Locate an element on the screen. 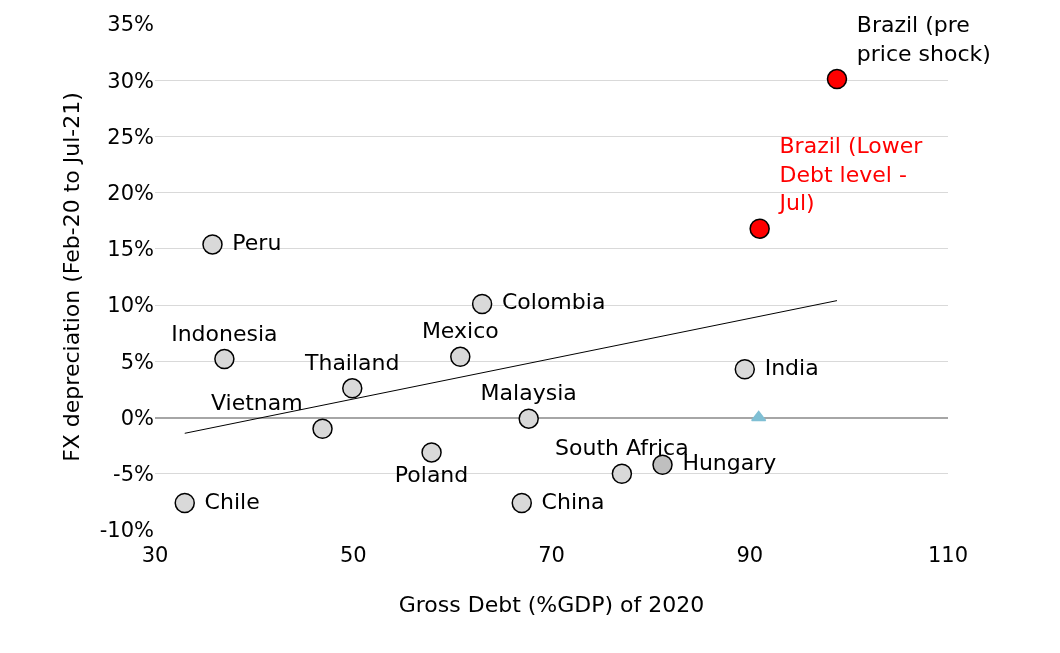  series-label: Brazil (Lower Debt level - Jul) is located at coordinates (851, 174).